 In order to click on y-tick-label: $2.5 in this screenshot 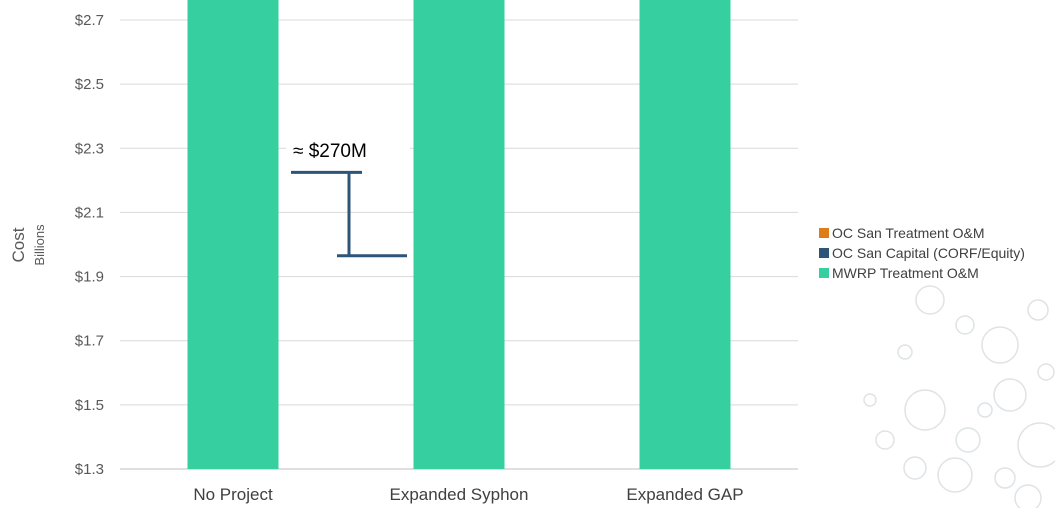, I will do `click(89, 84)`.